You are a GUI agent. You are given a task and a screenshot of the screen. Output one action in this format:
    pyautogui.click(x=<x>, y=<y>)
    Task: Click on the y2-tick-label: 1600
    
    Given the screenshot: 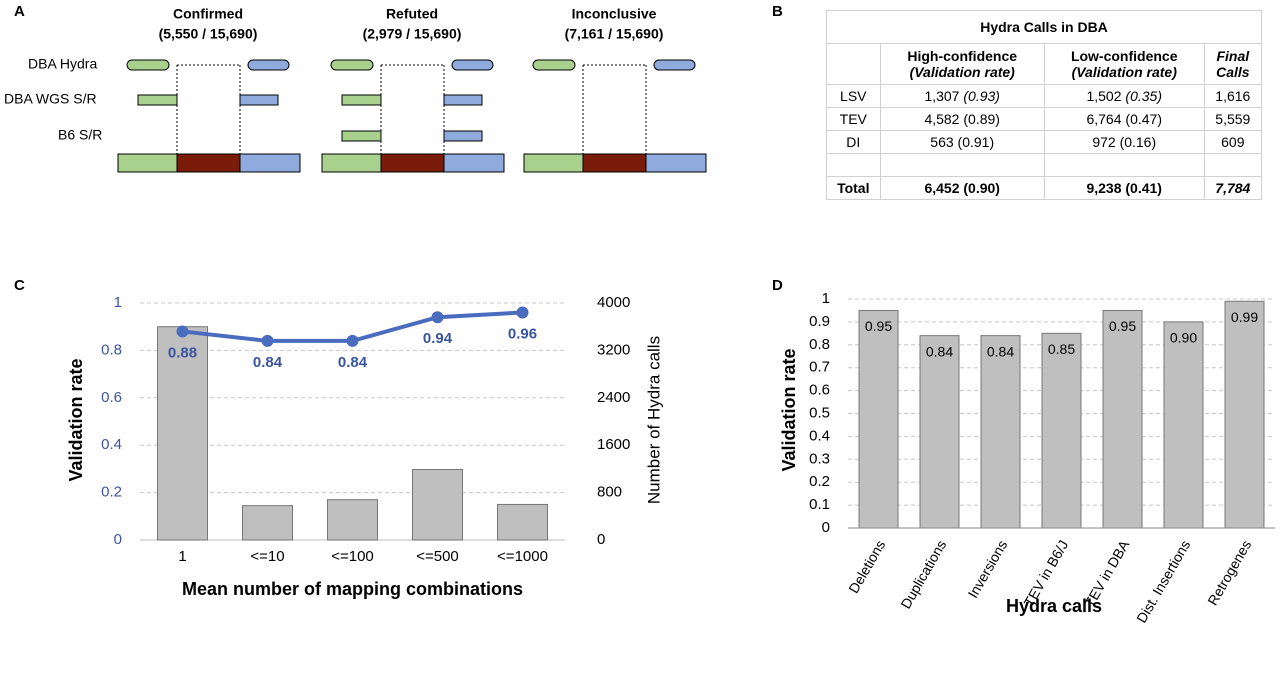 What is the action you would take?
    pyautogui.click(x=613, y=444)
    